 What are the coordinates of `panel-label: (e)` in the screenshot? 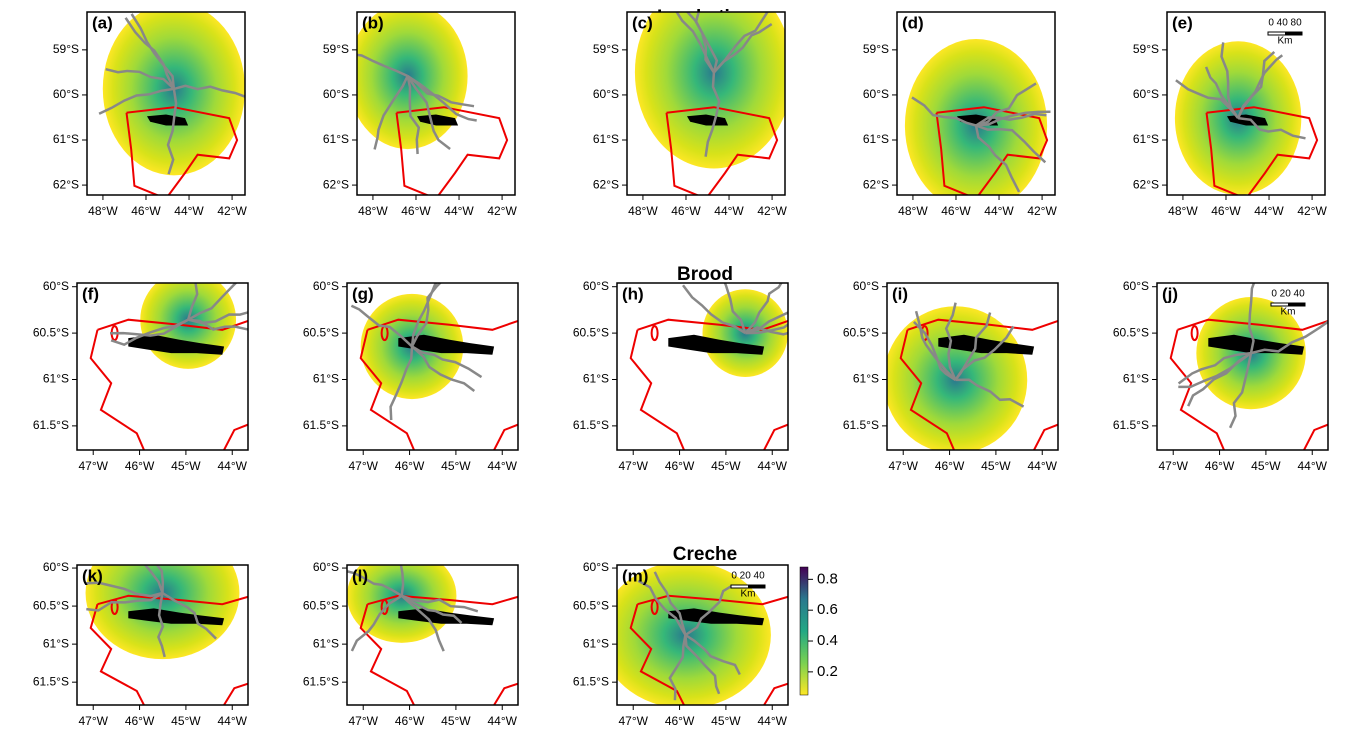 It's located at (1182, 22).